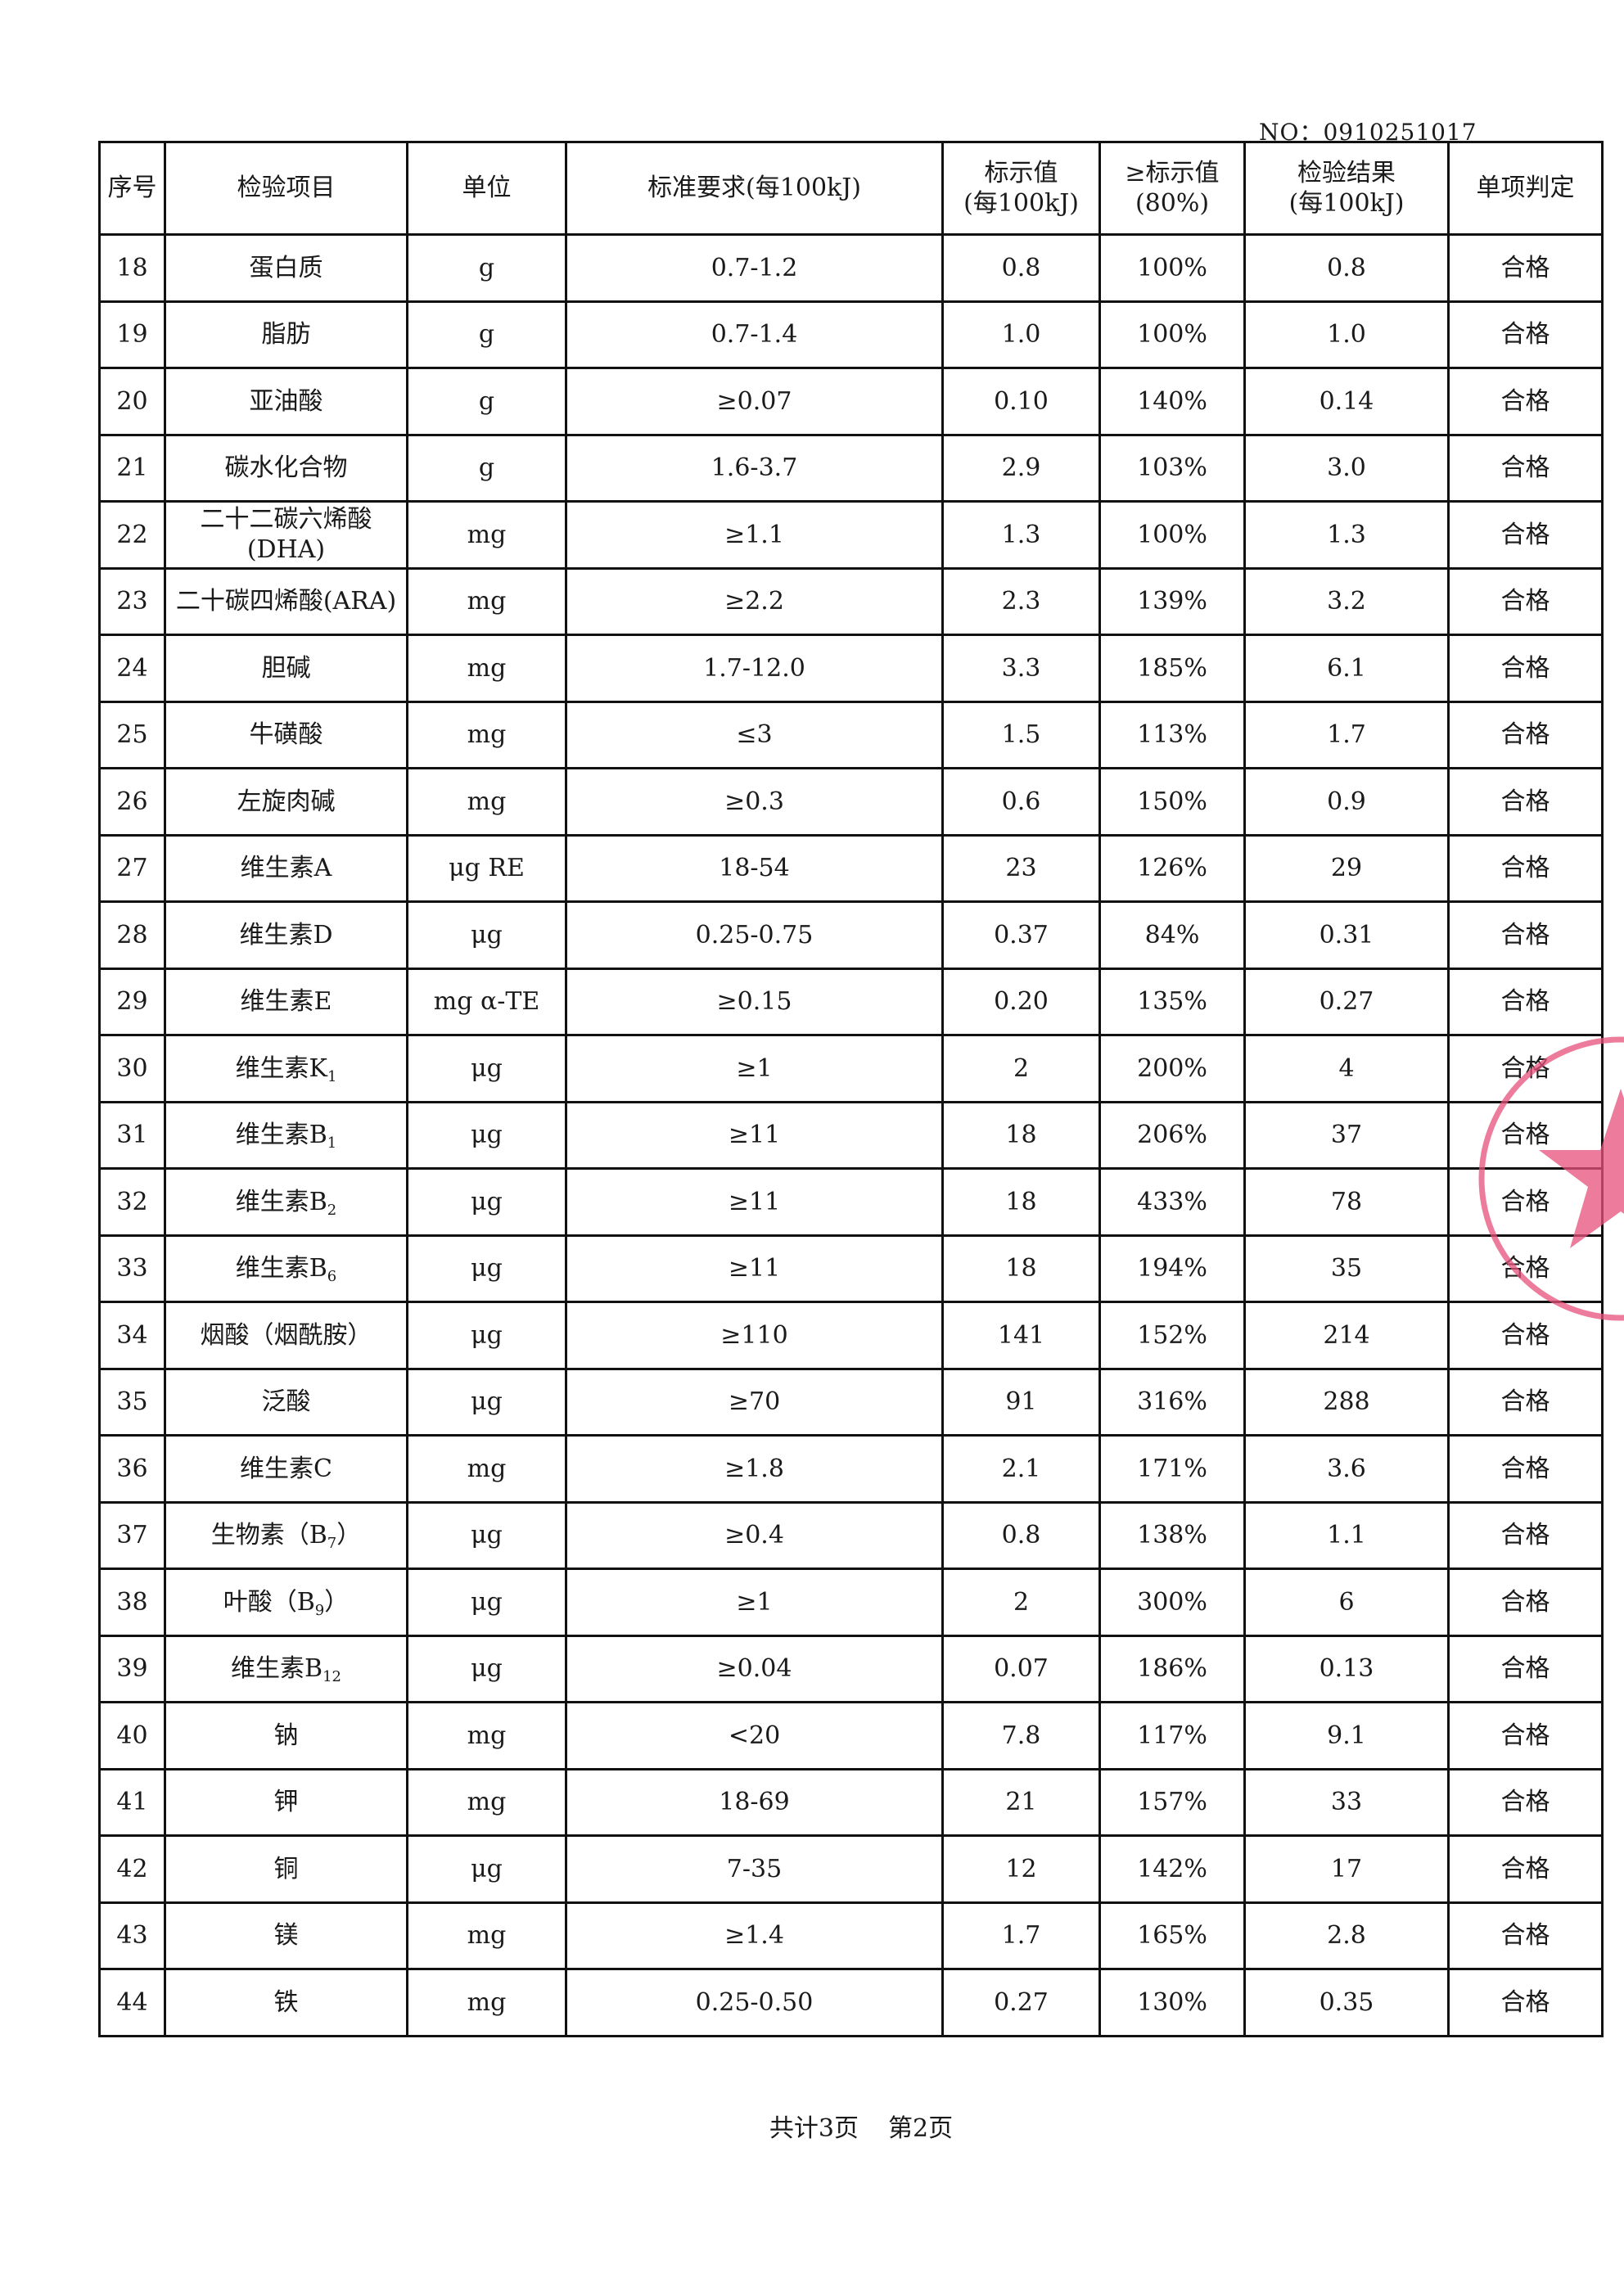  What do you see at coordinates (286, 519) in the screenshot?
I see `item-name: 二十二碳六烯酸` at bounding box center [286, 519].